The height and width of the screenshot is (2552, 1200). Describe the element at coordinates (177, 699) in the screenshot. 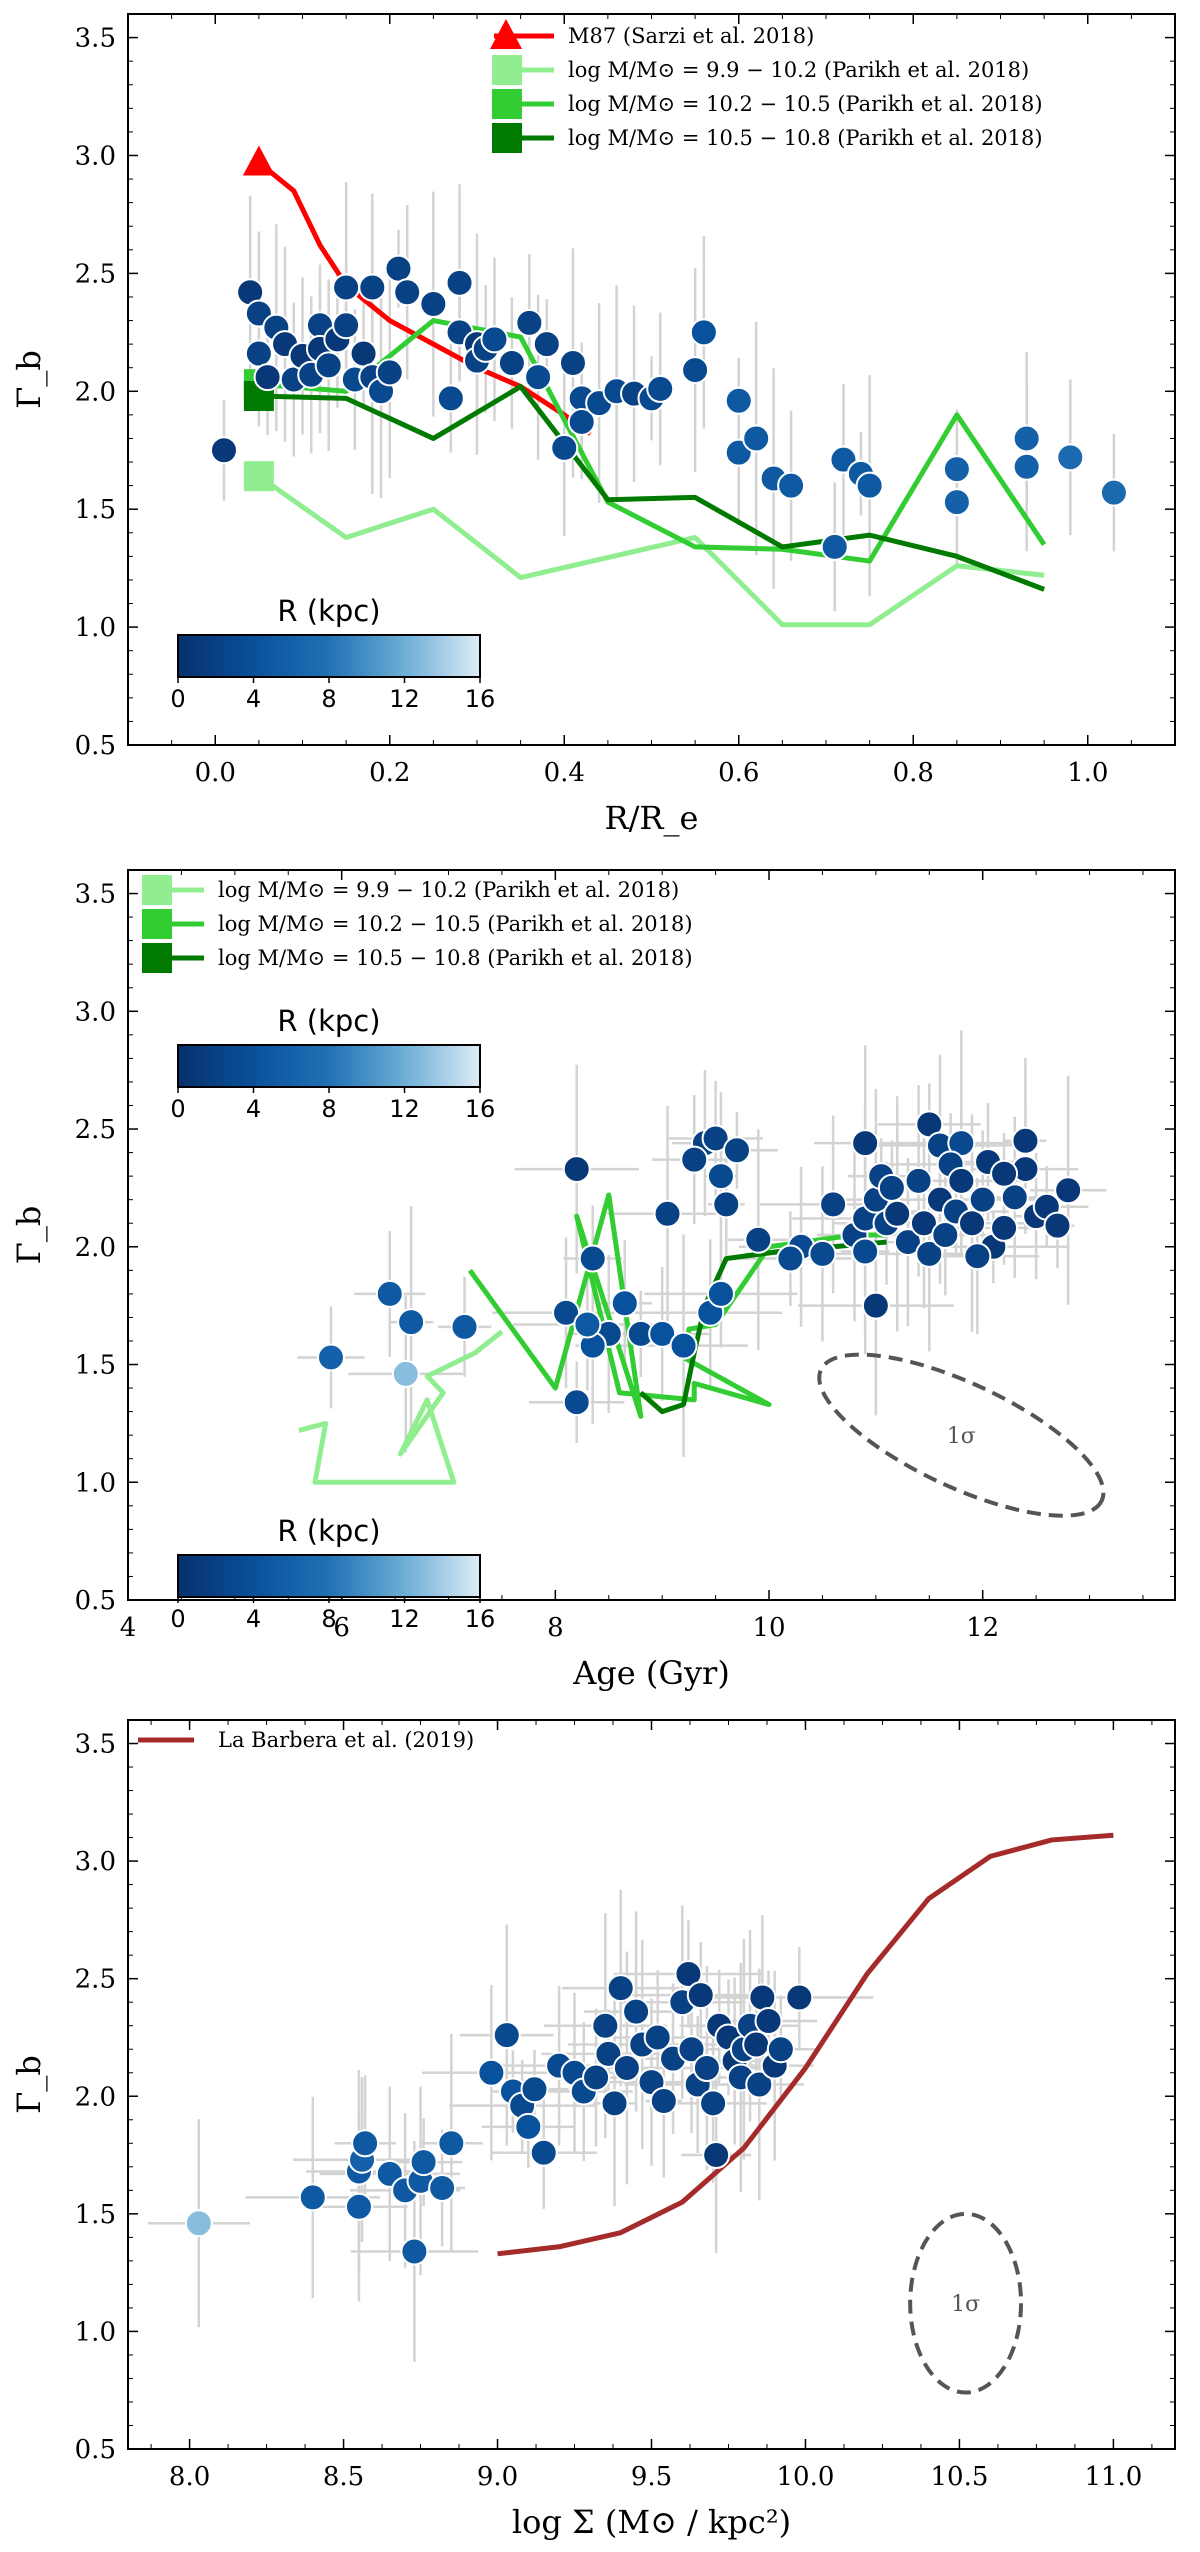

I see `colorbar-tick-label: 0` at that location.